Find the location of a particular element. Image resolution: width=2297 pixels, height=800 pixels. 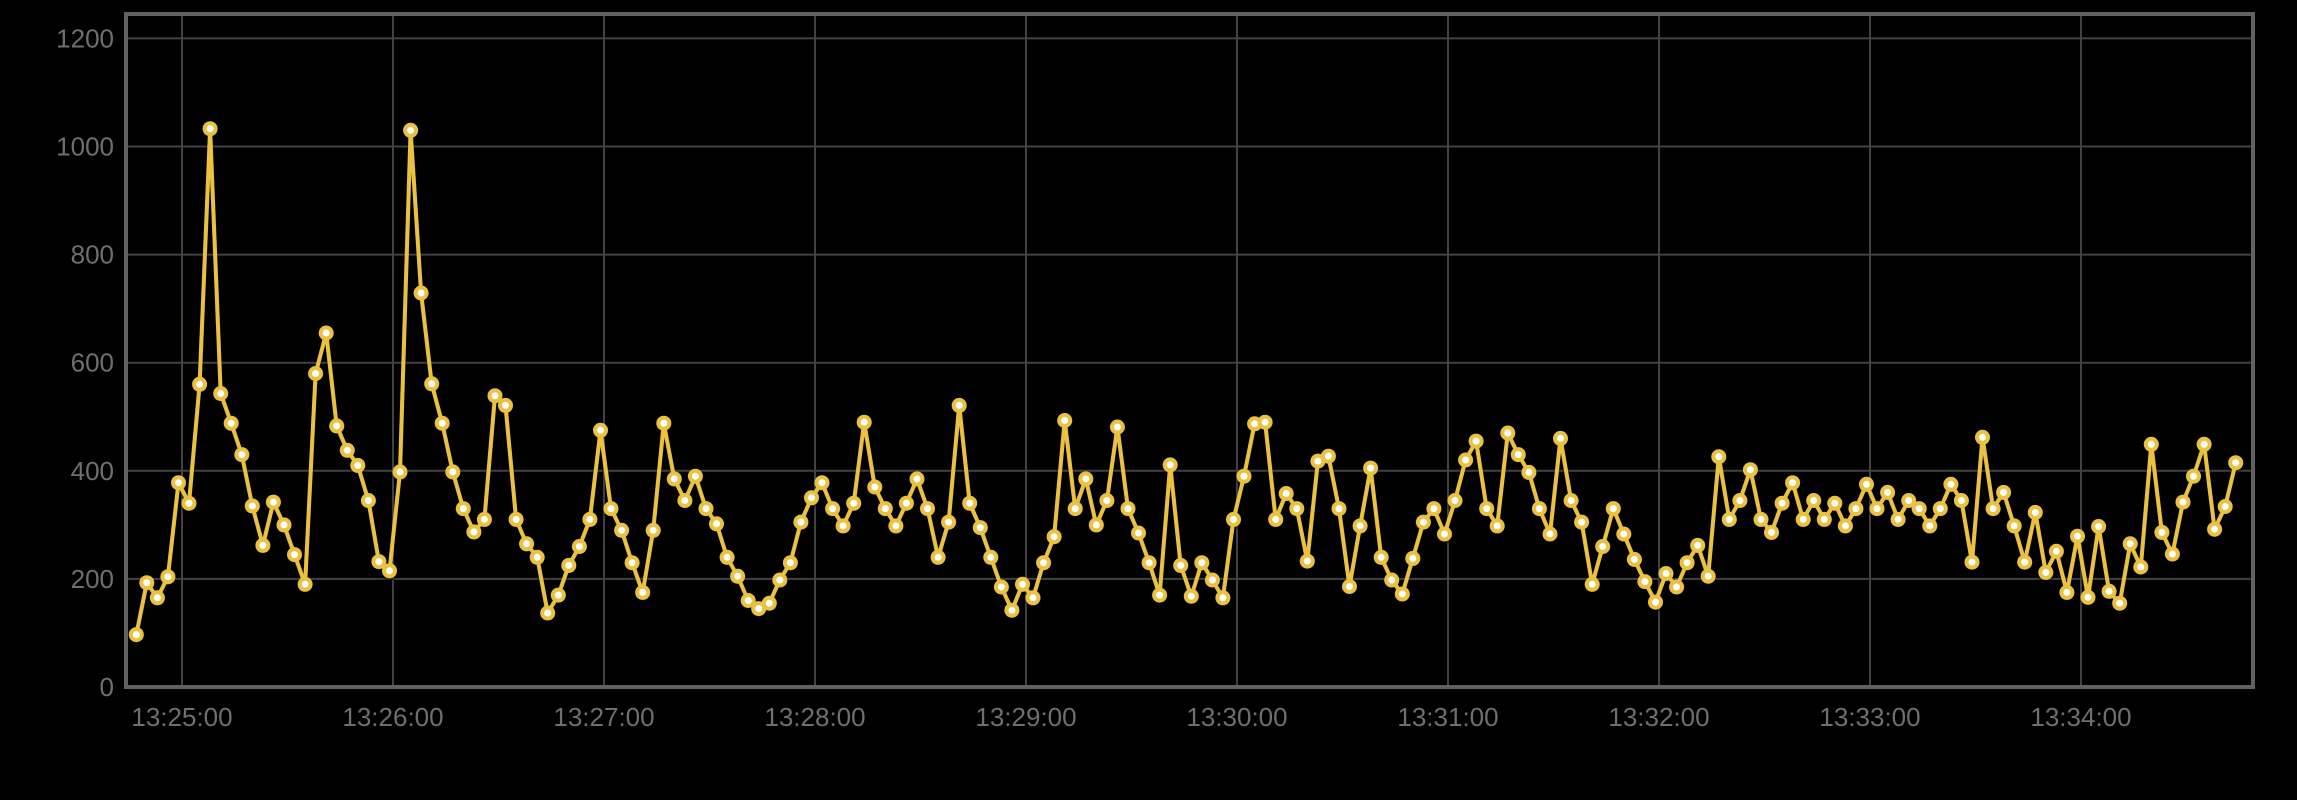

y-tick-label: 1200 is located at coordinates (85, 38).